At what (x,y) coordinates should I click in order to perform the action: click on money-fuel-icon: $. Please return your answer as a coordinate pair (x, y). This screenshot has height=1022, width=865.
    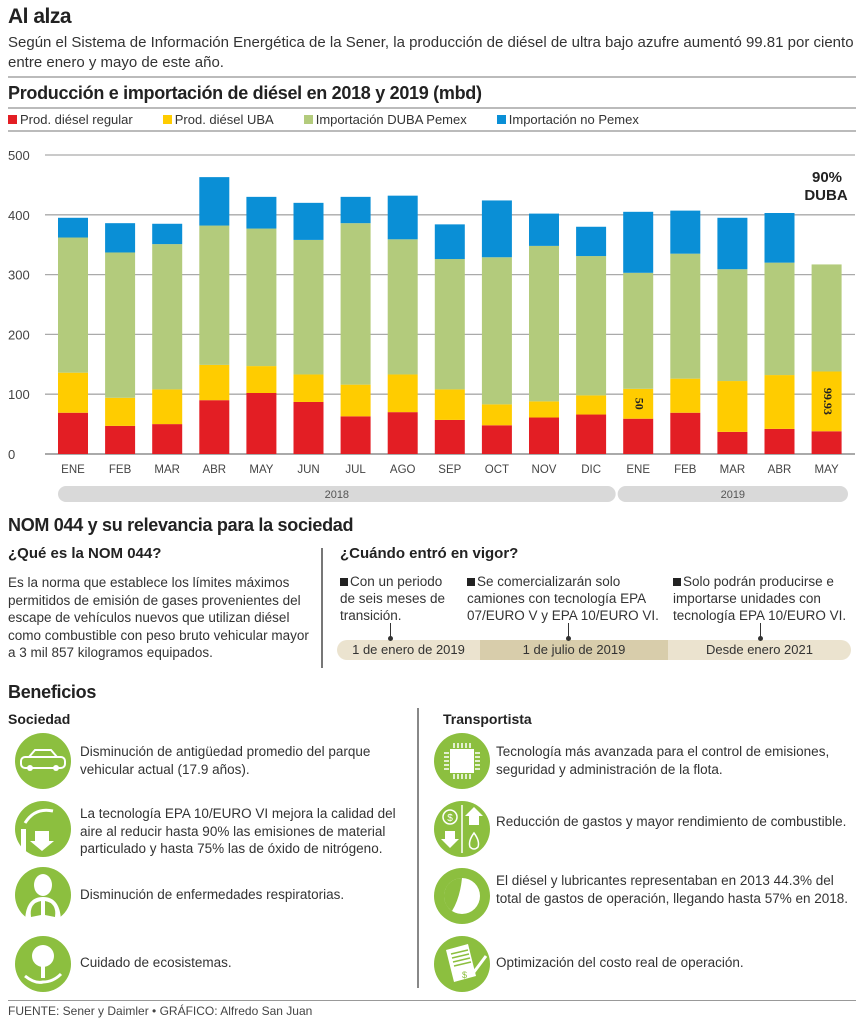
    Looking at the image, I should click on (462, 829).